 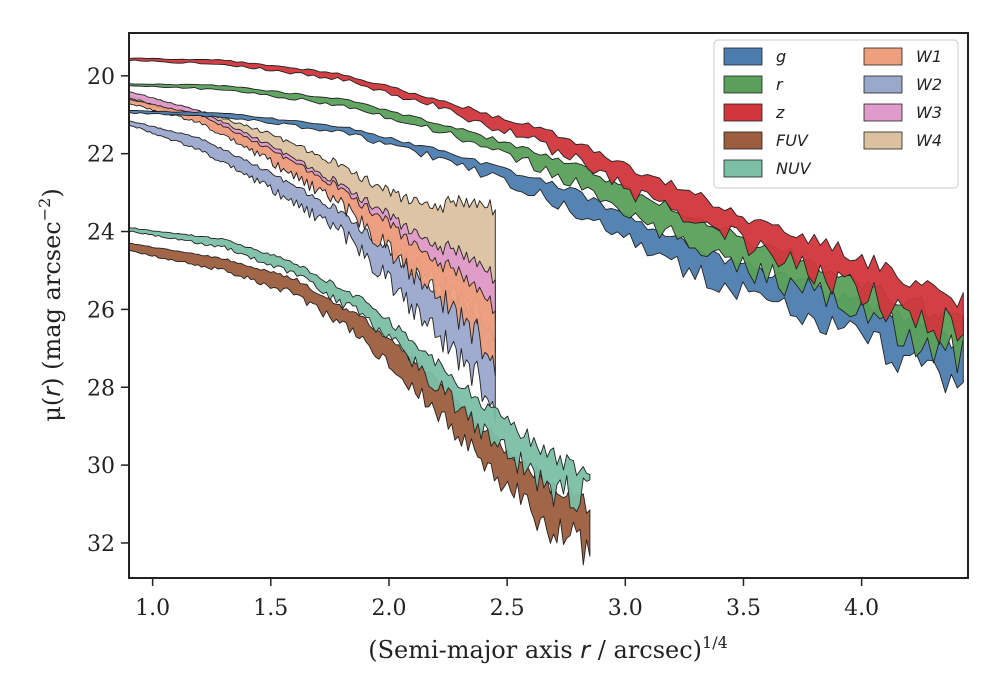 What do you see at coordinates (743, 84) in the screenshot?
I see `legend-swatch-r` at bounding box center [743, 84].